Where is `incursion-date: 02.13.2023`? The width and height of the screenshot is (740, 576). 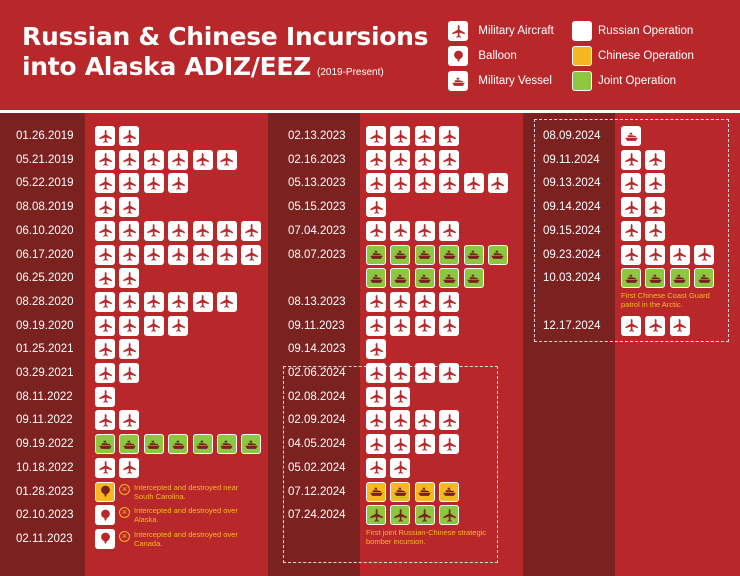 incursion-date: 02.13.2023 is located at coordinates (317, 136).